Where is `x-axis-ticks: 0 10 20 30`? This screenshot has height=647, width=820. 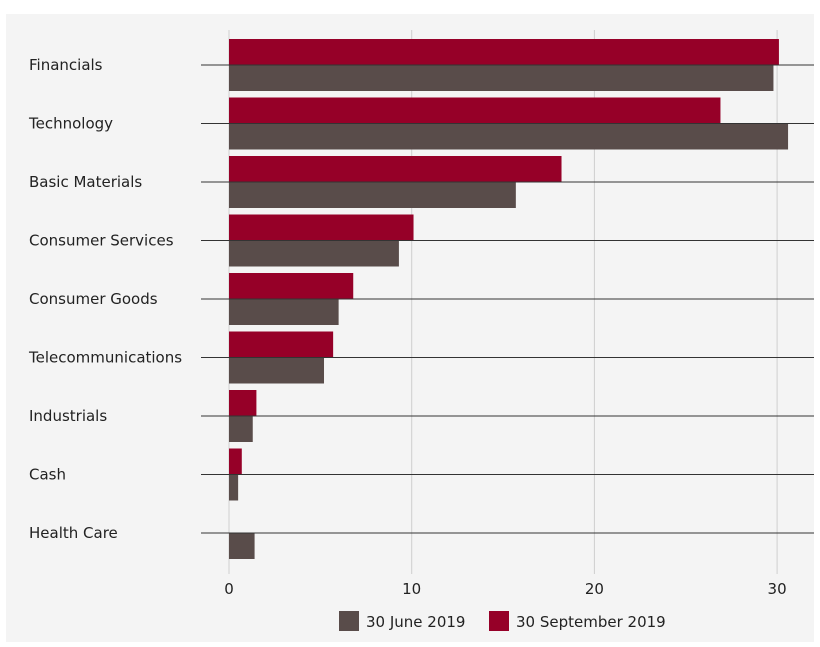
x-axis-ticks: 0 10 20 30 is located at coordinates (505, 589).